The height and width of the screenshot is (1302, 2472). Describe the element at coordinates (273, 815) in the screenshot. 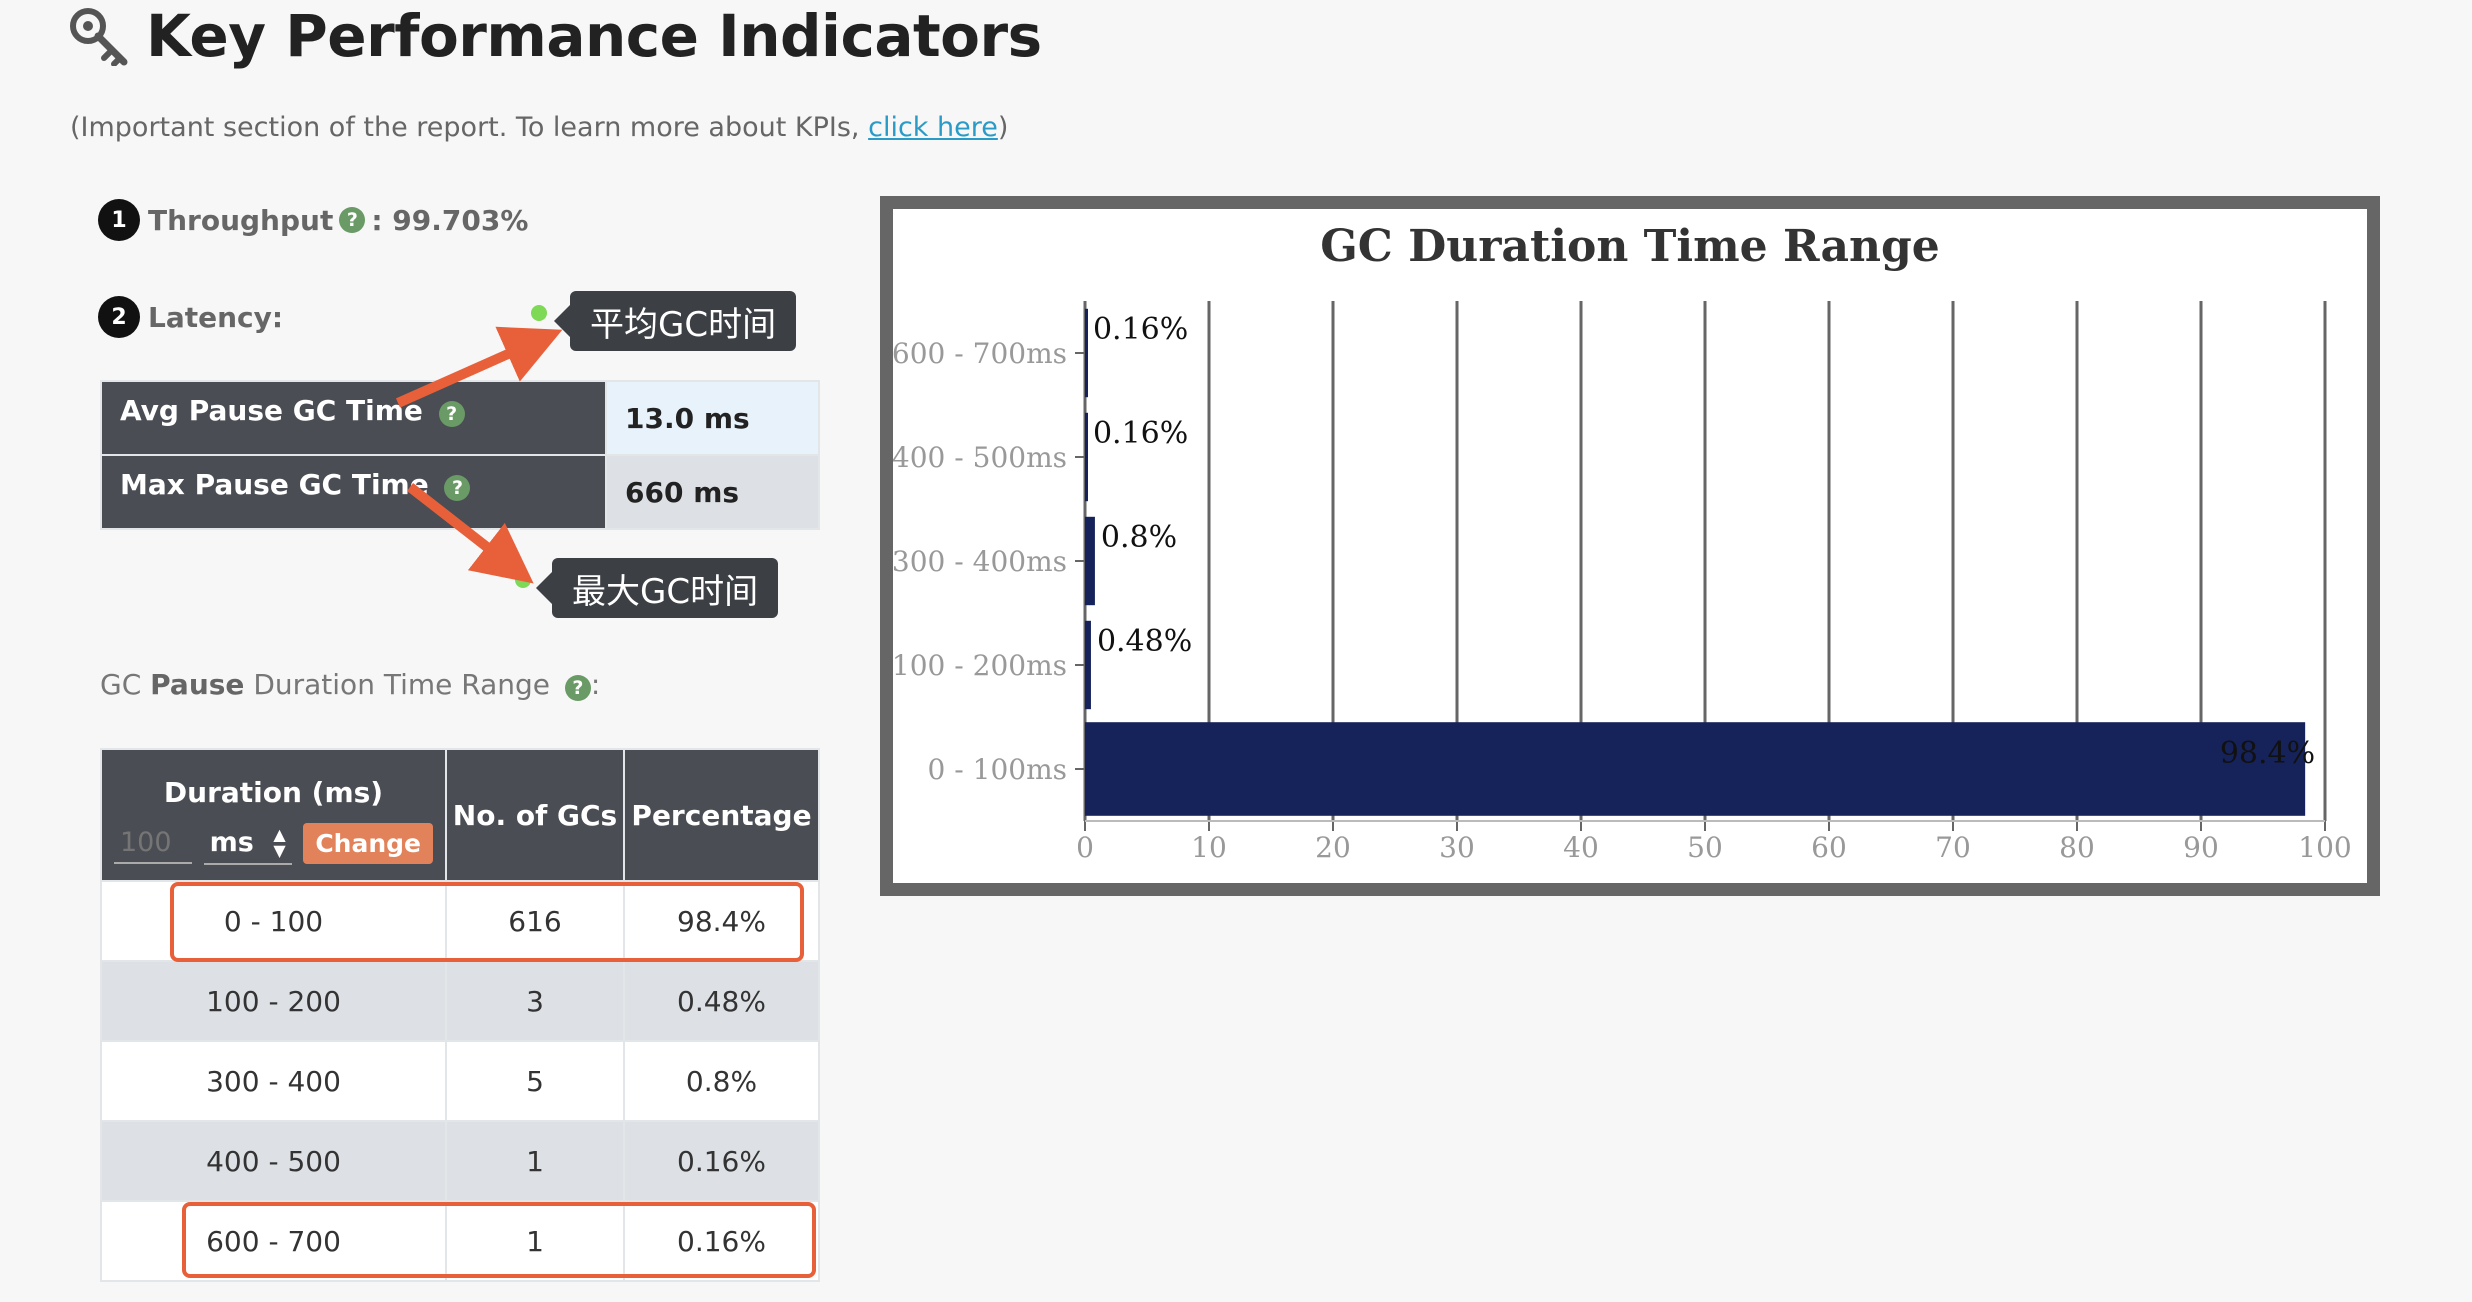

I see `duration-header: Duration (ms) ms ▲▼ Change` at that location.